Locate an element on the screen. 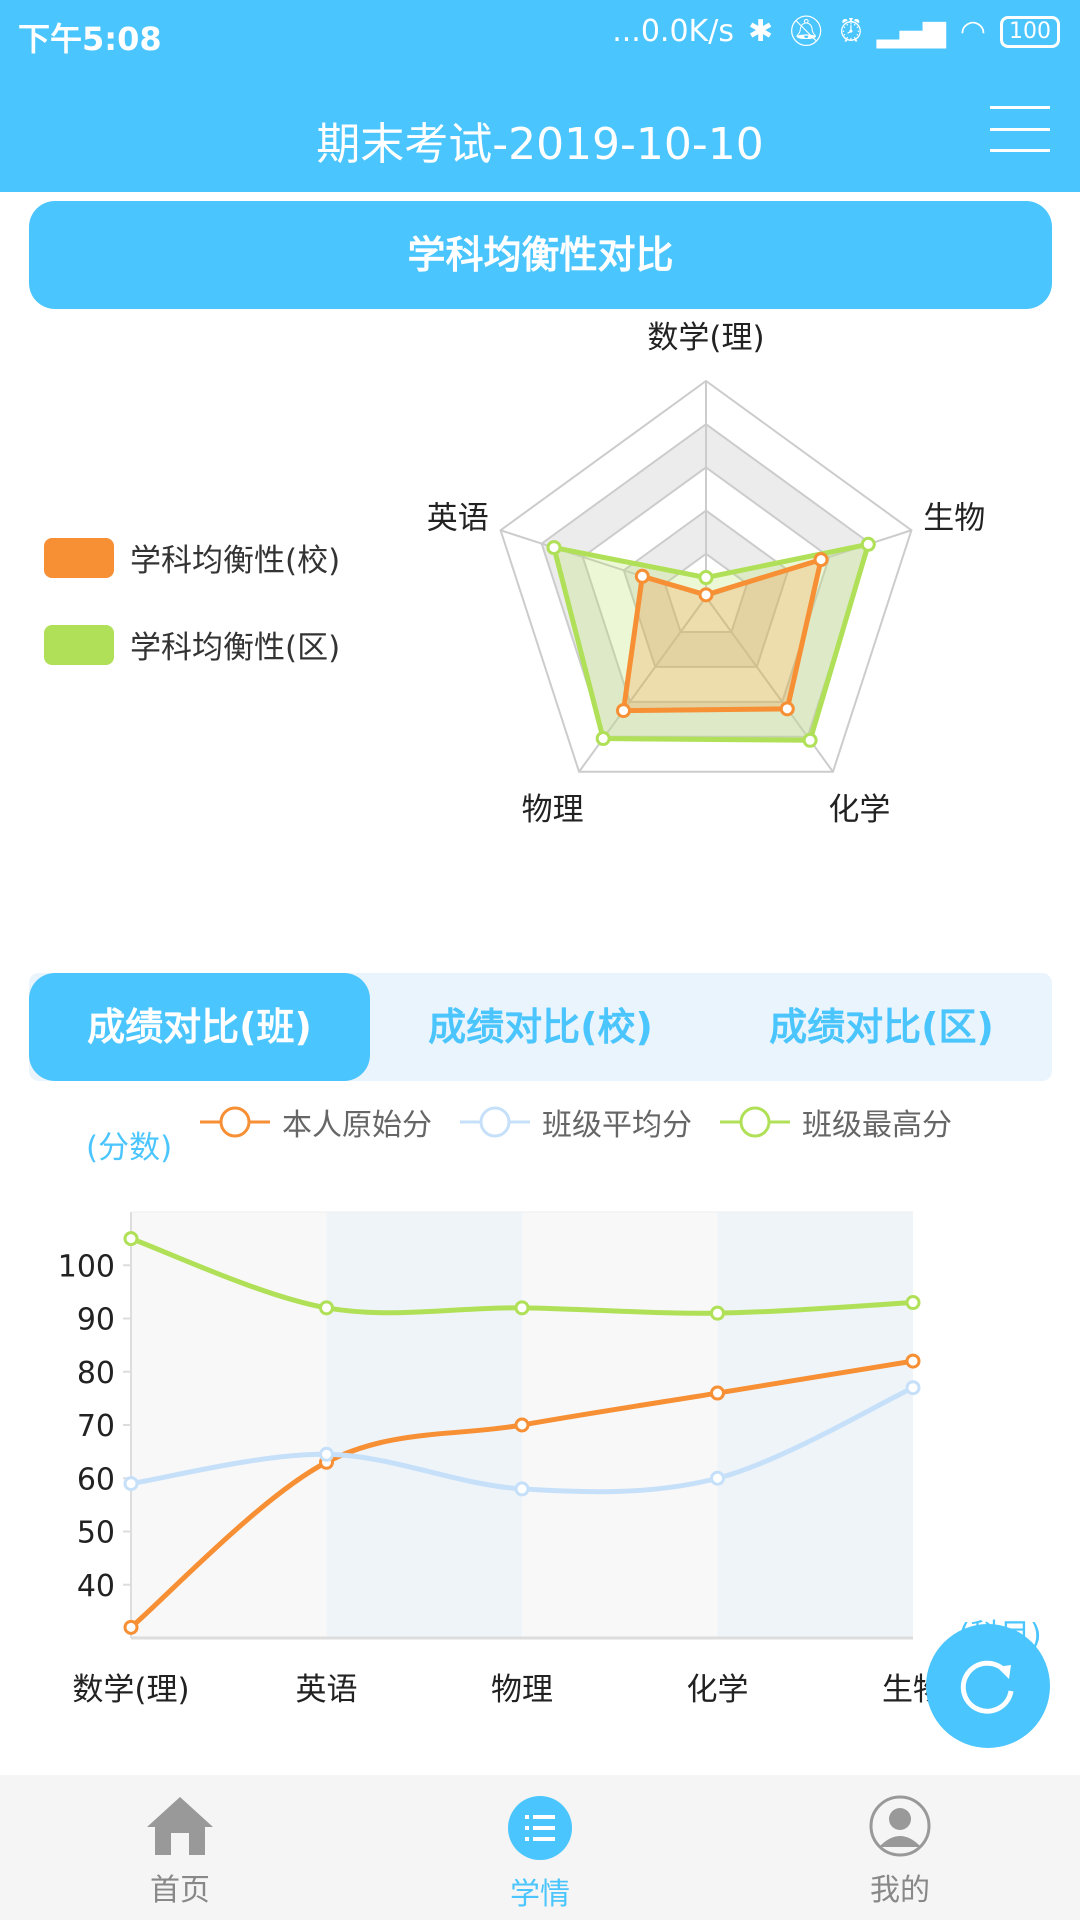 This screenshot has height=1920, width=1080. user-icon is located at coordinates (900, 1826).